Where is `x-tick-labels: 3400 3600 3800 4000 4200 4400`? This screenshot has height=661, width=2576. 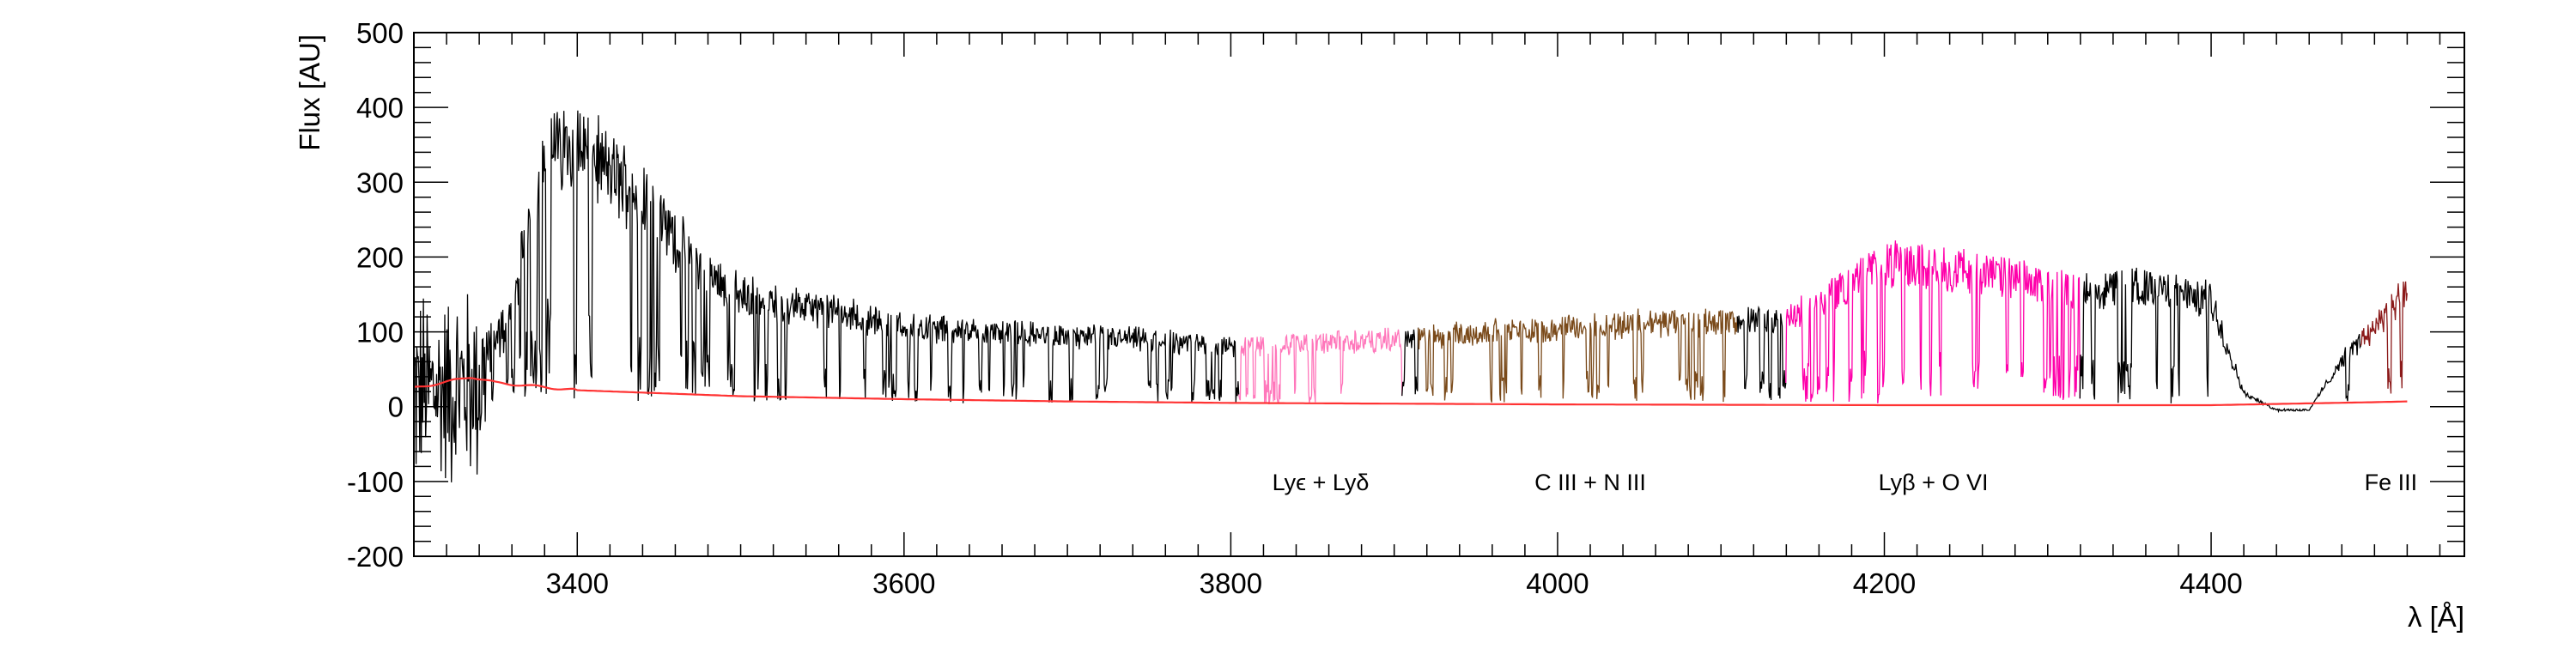
x-tick-labels: 3400 3600 3800 4000 4200 4400 is located at coordinates (1394, 583).